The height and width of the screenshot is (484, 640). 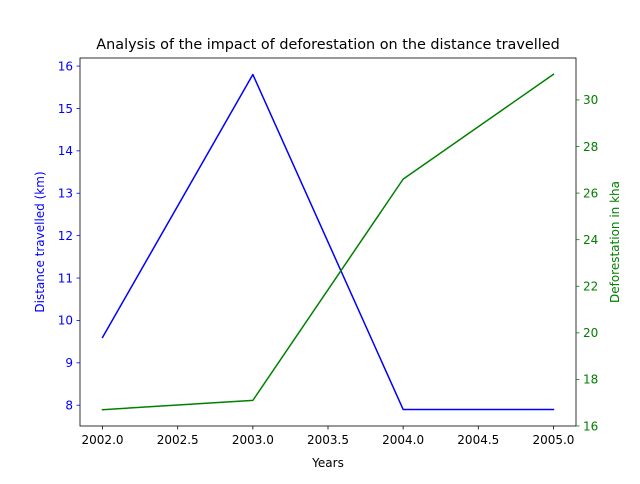 What do you see at coordinates (327, 463) in the screenshot?
I see `x-axis-label: Years` at bounding box center [327, 463].